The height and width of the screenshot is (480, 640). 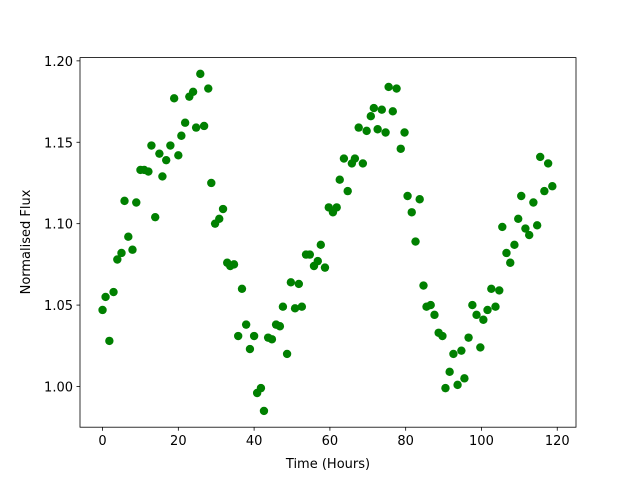 I want to click on y-tick-label: 1.20, so click(x=58, y=62).